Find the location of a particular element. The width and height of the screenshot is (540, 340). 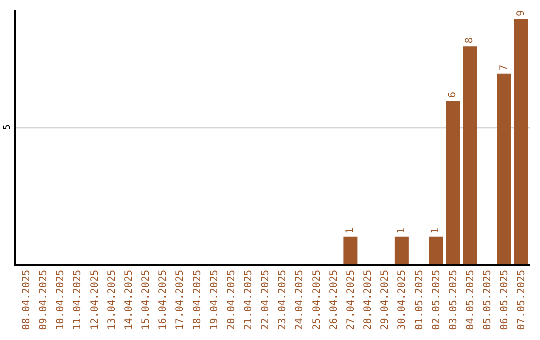

data-label: 7 is located at coordinates (504, 67).